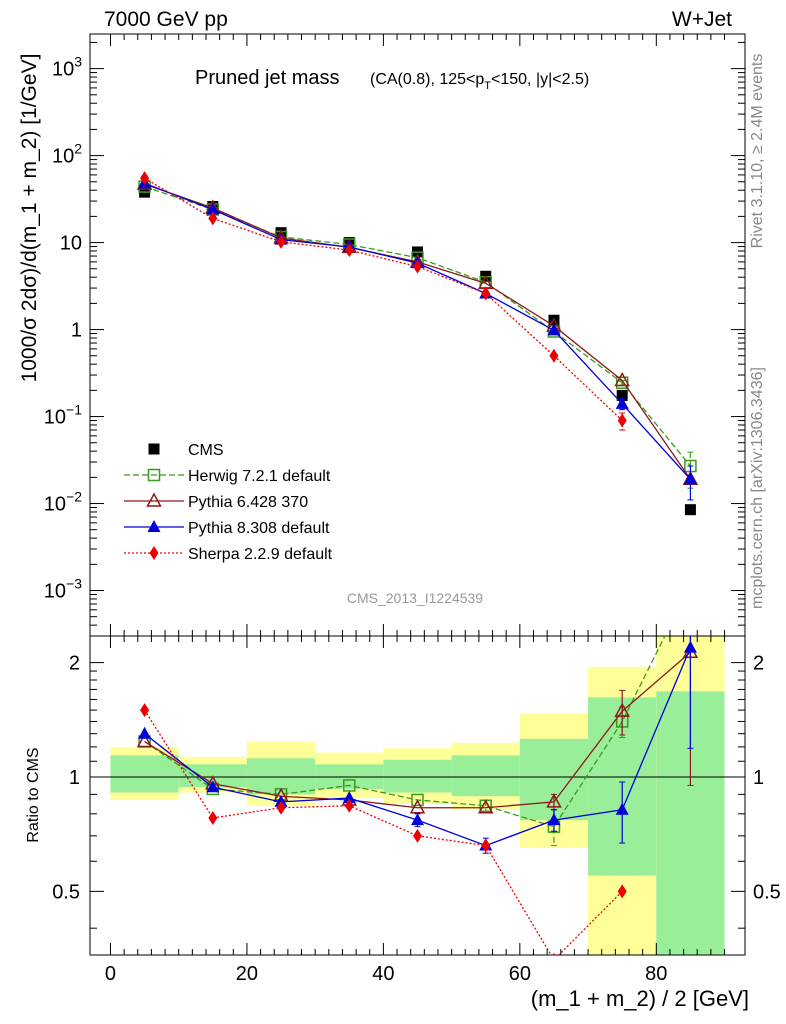  What do you see at coordinates (66, 892) in the screenshot?
I see `ratio-y-tick-label: 0.5` at bounding box center [66, 892].